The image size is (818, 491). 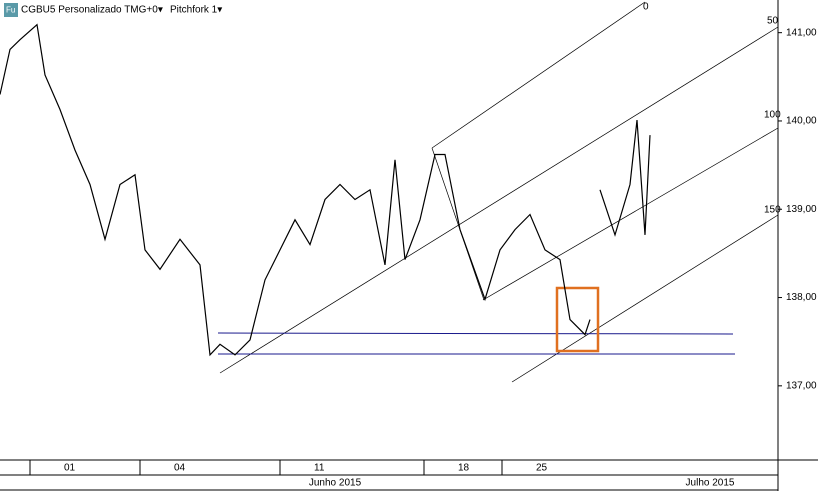 I want to click on y-tick-label: 139,00, so click(x=801, y=209).